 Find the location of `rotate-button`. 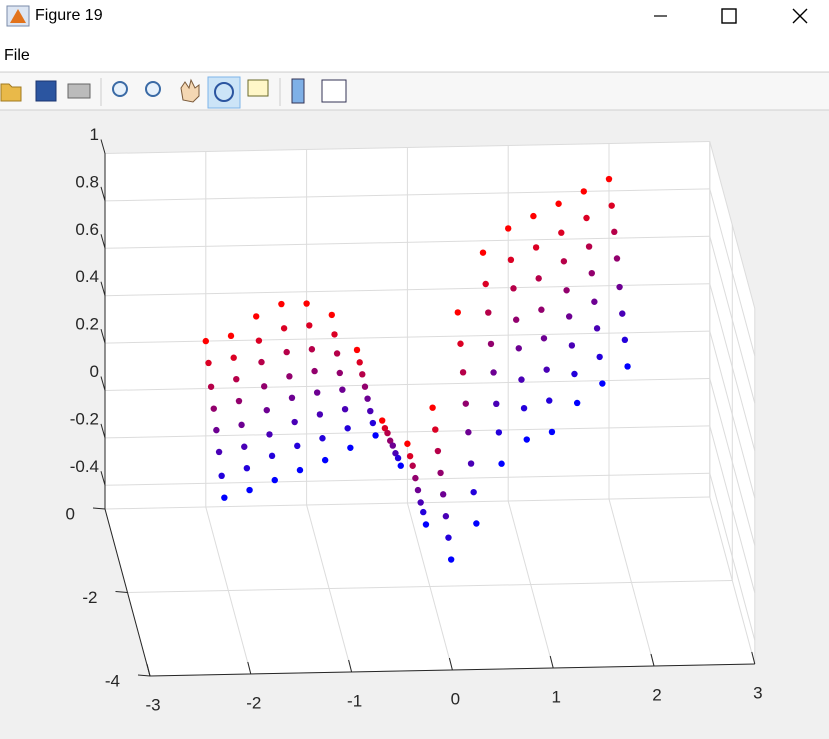

rotate-button is located at coordinates (224, 92).